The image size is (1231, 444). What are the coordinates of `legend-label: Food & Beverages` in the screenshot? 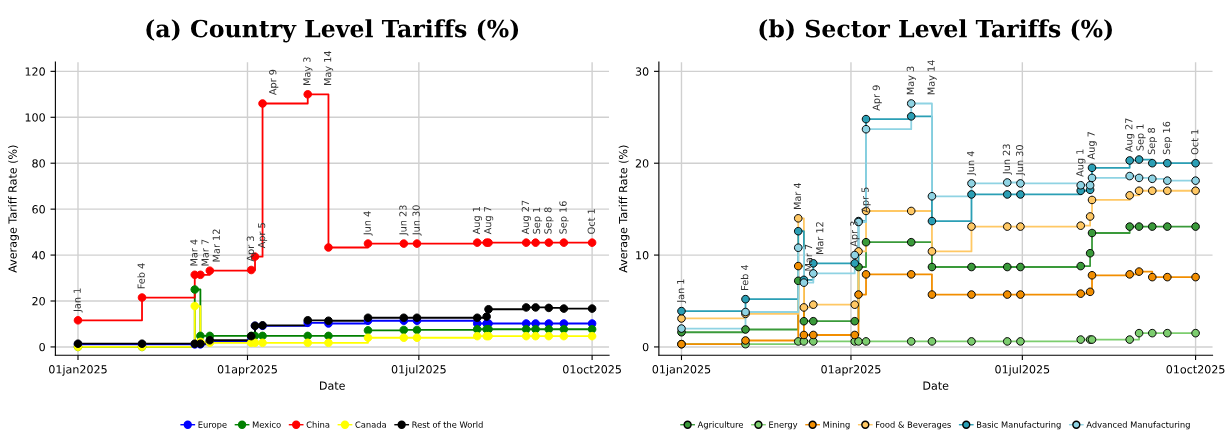 It's located at (913, 425).